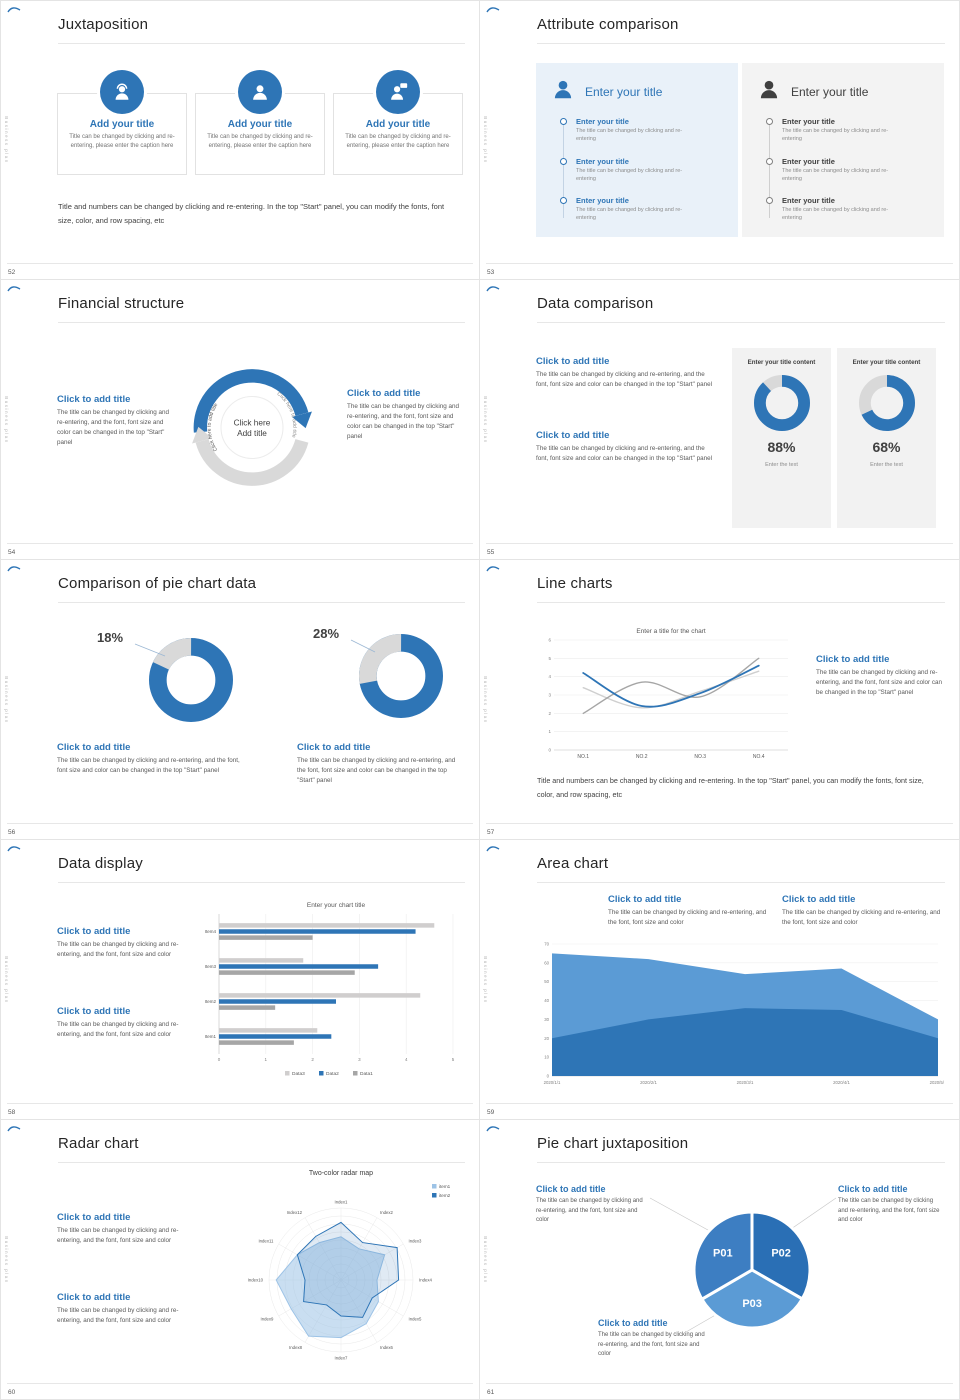  What do you see at coordinates (937, 1082) in the screenshot?
I see `svg-text: 2020/5/1` at bounding box center [937, 1082].